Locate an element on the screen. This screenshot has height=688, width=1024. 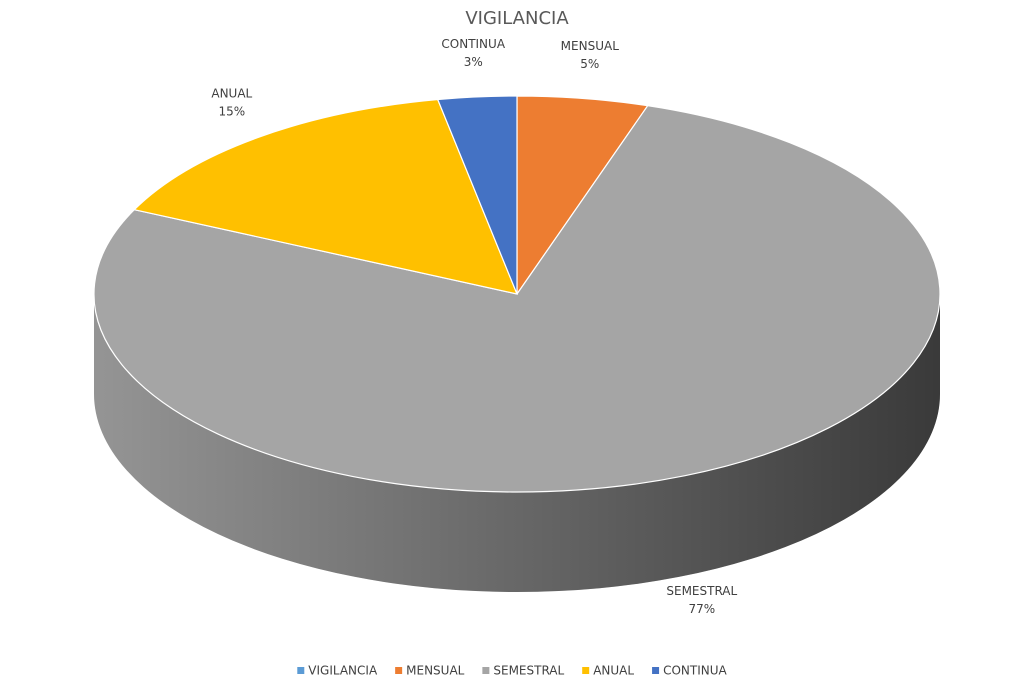
legend: VIGILANCIA MENSUAL SEMESTRAL ANUAL CONTINUA is located at coordinates (512, 671).